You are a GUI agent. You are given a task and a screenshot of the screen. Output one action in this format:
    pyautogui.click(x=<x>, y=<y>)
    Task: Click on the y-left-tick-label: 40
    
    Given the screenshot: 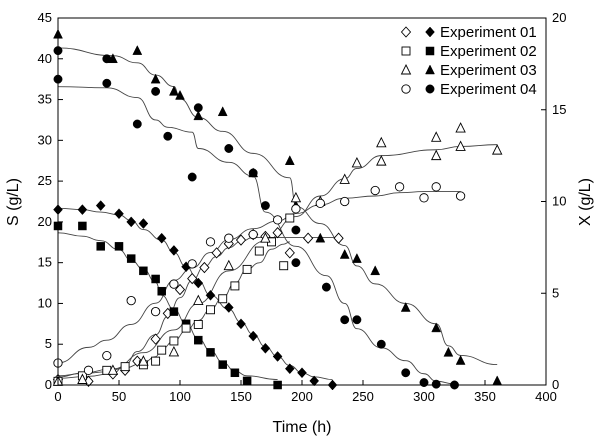 What is the action you would take?
    pyautogui.click(x=45, y=58)
    